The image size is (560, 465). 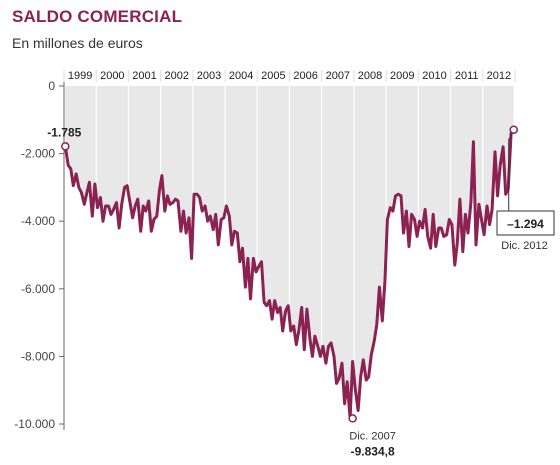 I want to click on x-tick-label: 2010, so click(x=434, y=76).